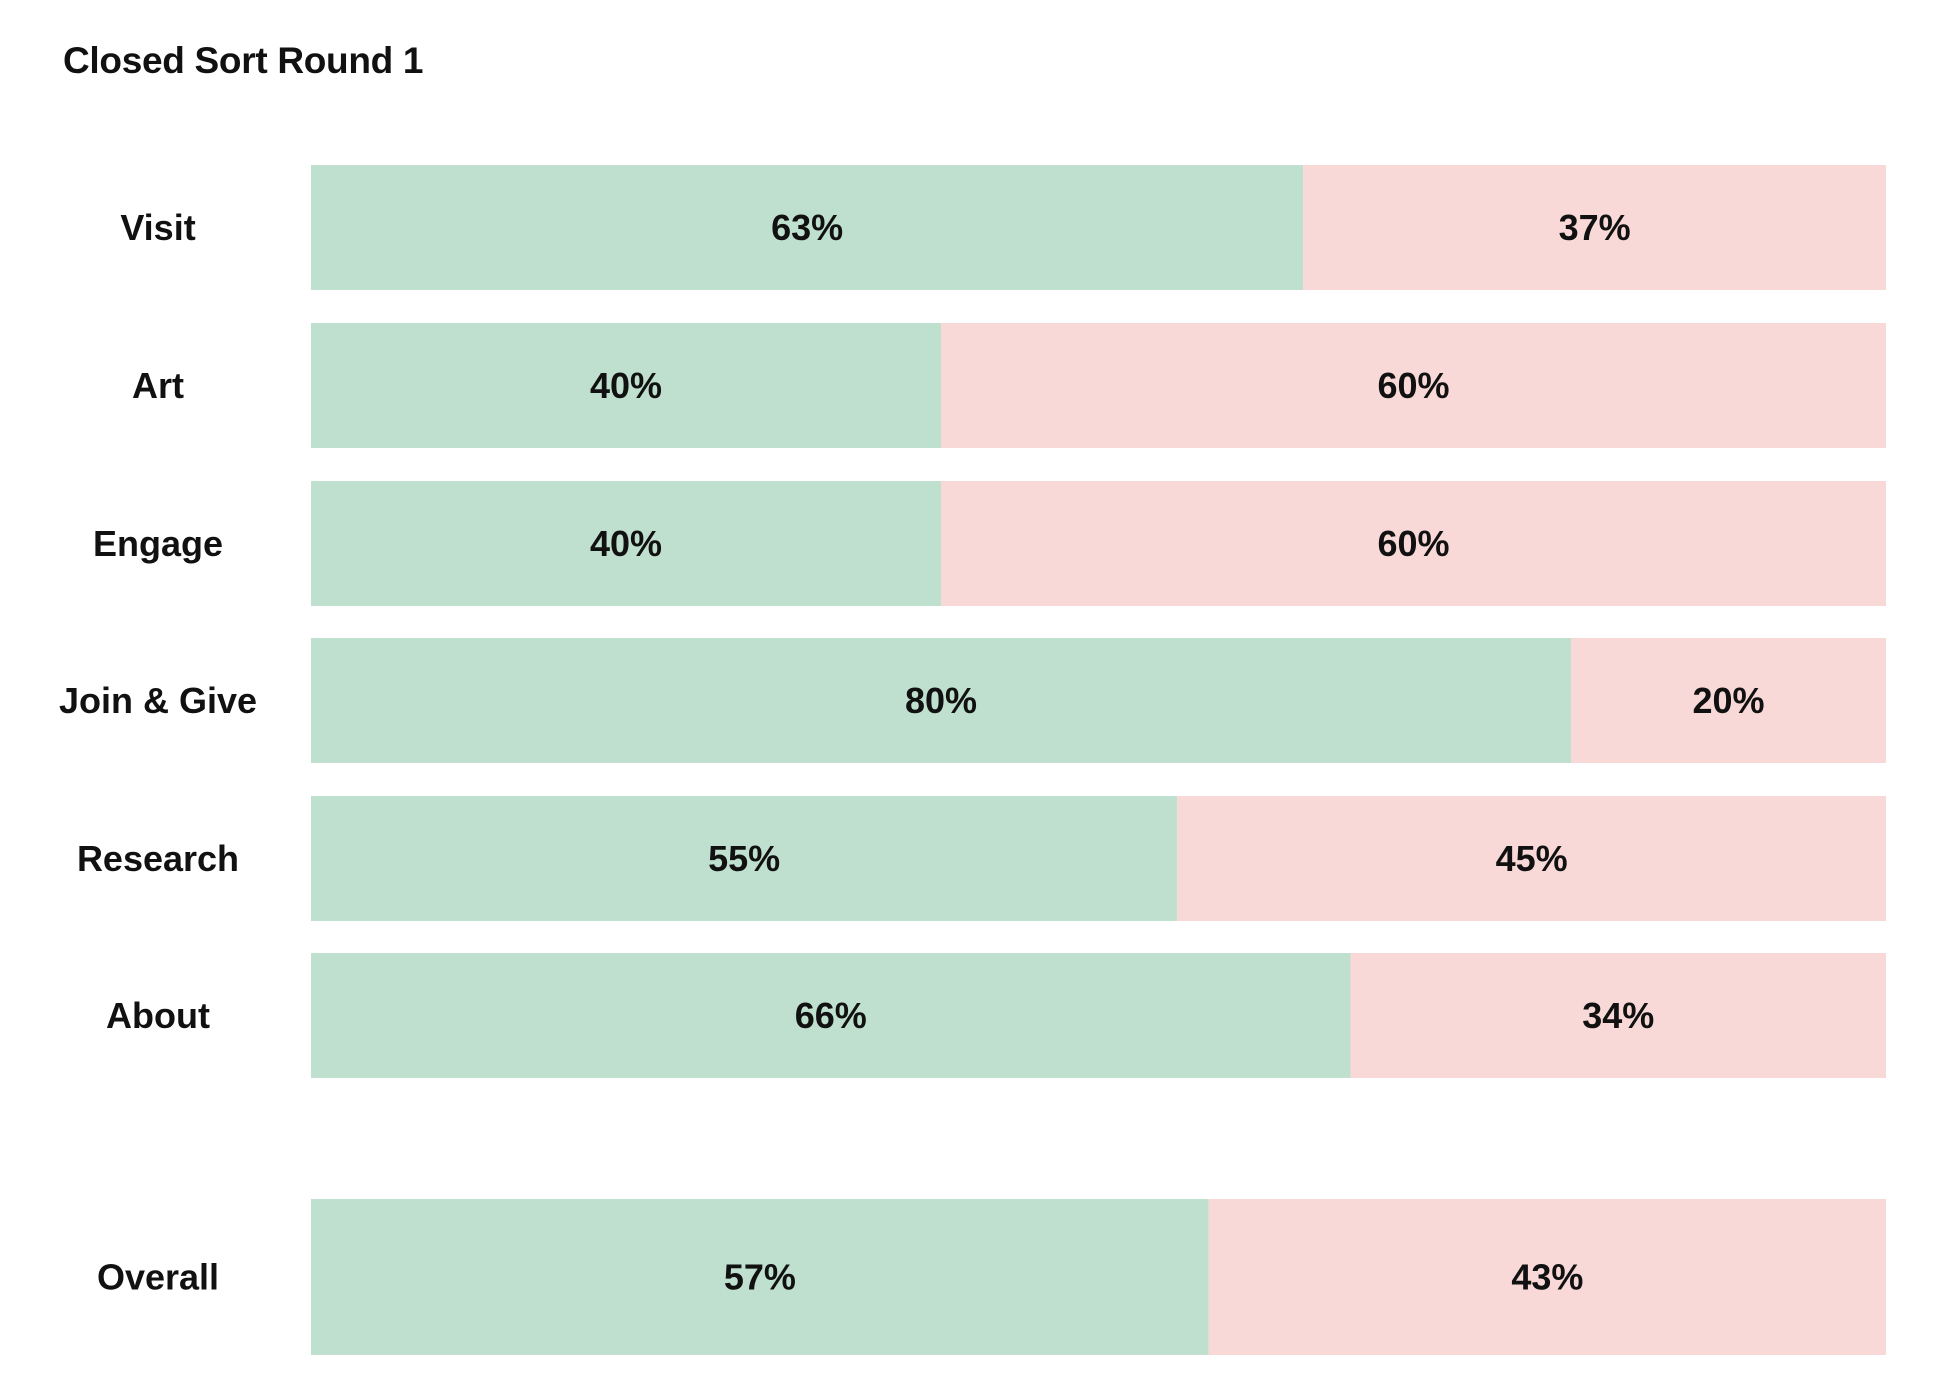  I want to click on data-label-join-and-give-segment-2: 20%, so click(1728, 700).